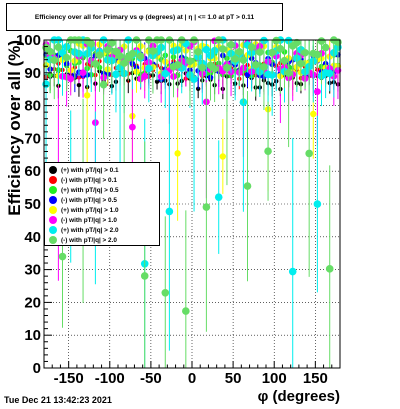 The image size is (400, 409). I want to click on x-axis-label: φ (degrees), so click(299, 396).